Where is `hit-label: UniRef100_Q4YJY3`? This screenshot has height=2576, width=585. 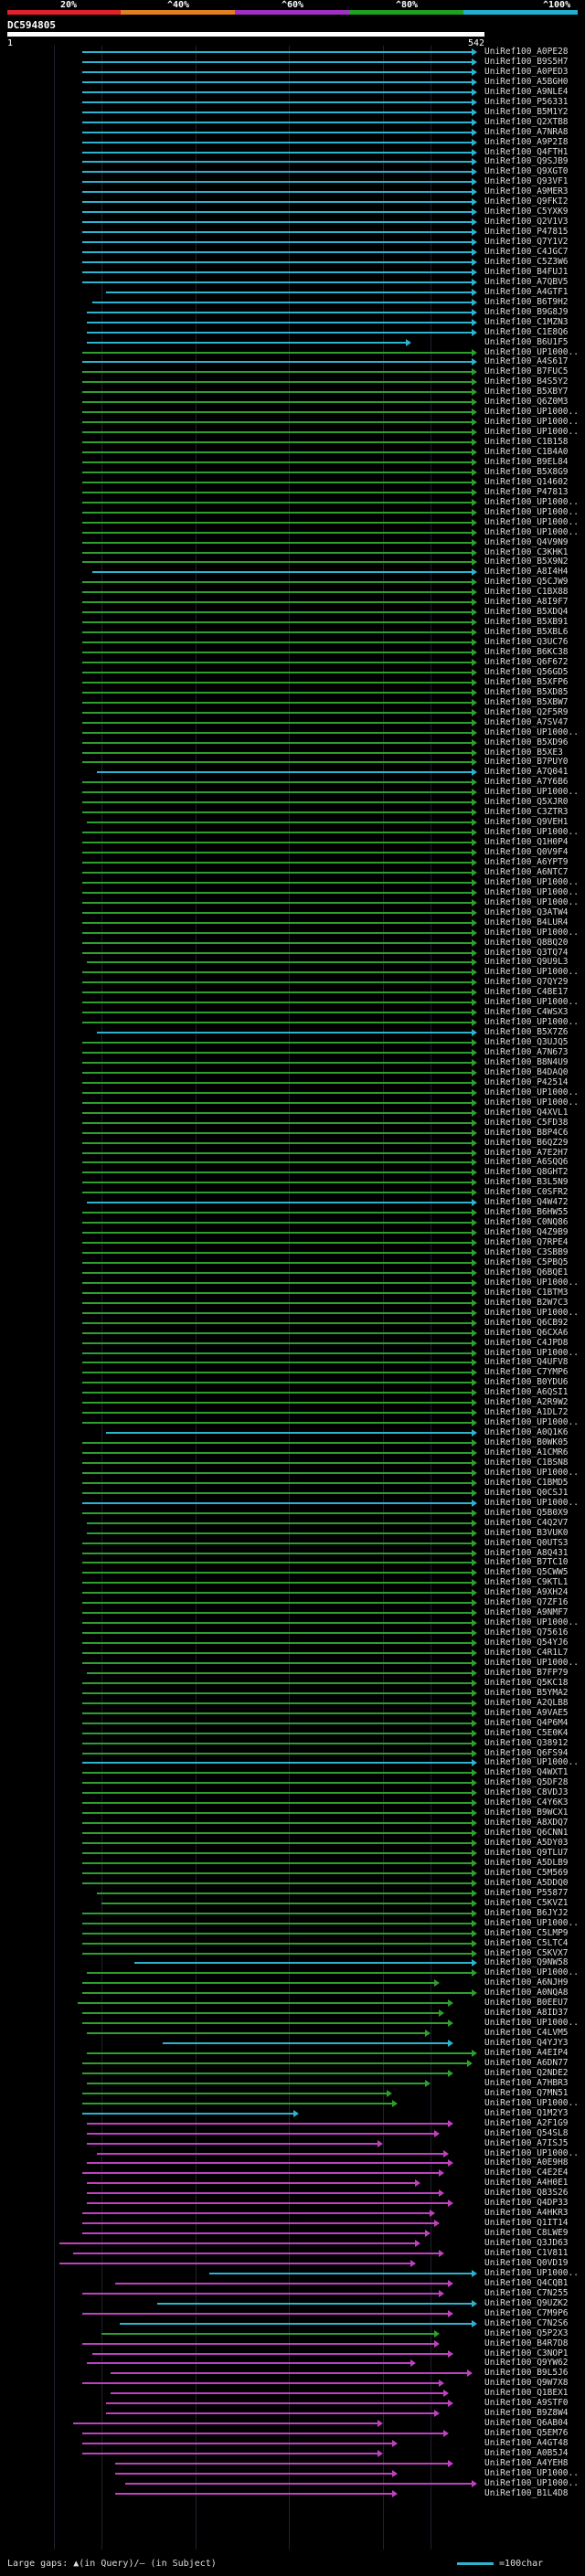
hit-label: UniRef100_Q4YJY3 is located at coordinates (527, 2043).